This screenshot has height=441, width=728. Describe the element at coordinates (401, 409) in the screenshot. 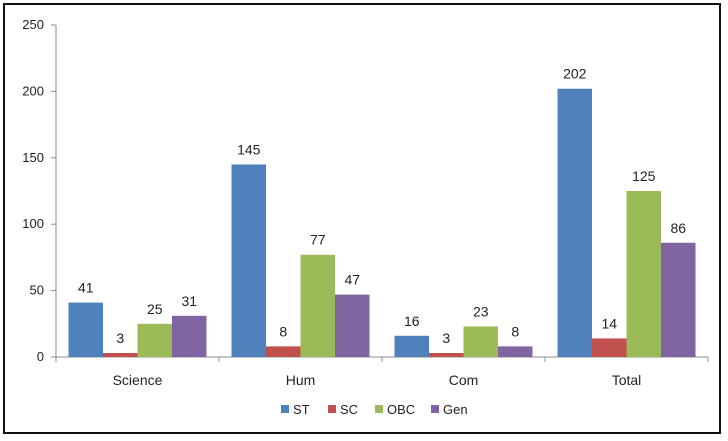

I see `legend-label: OBC` at that location.